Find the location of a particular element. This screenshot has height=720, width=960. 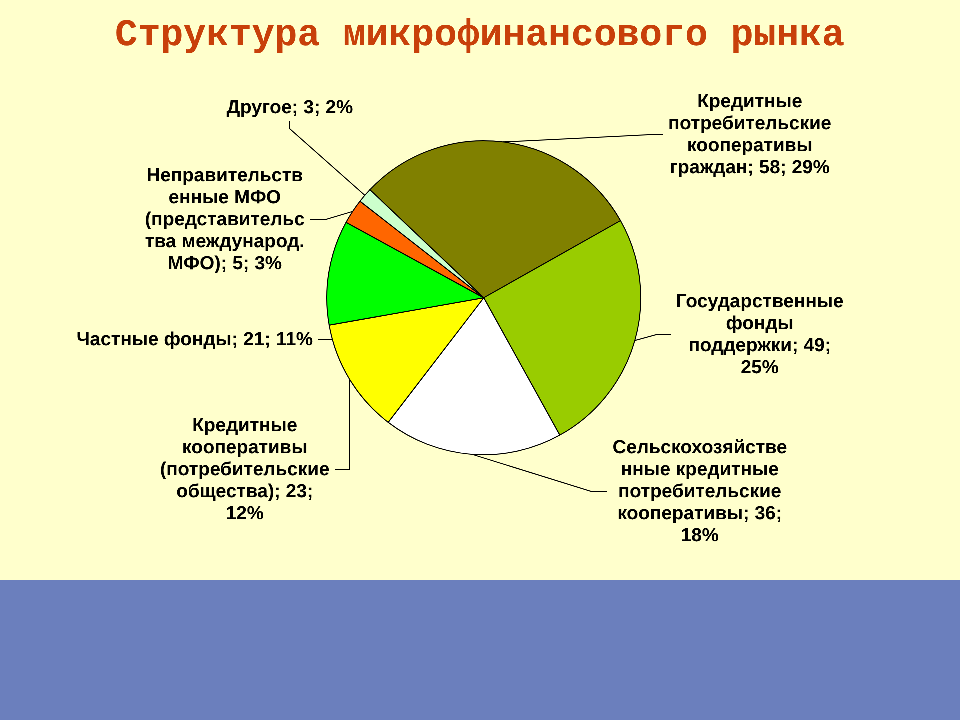

slice-label: Другое; 3; 2% is located at coordinates (290, 108).